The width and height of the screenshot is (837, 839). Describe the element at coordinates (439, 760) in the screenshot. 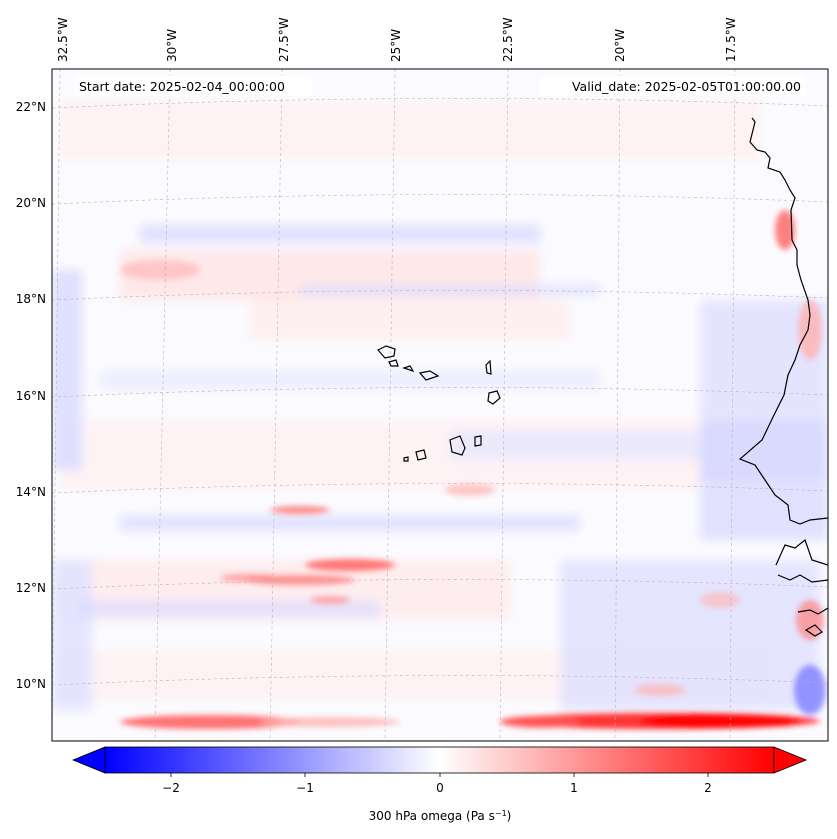

I see `colorbar-body` at that location.